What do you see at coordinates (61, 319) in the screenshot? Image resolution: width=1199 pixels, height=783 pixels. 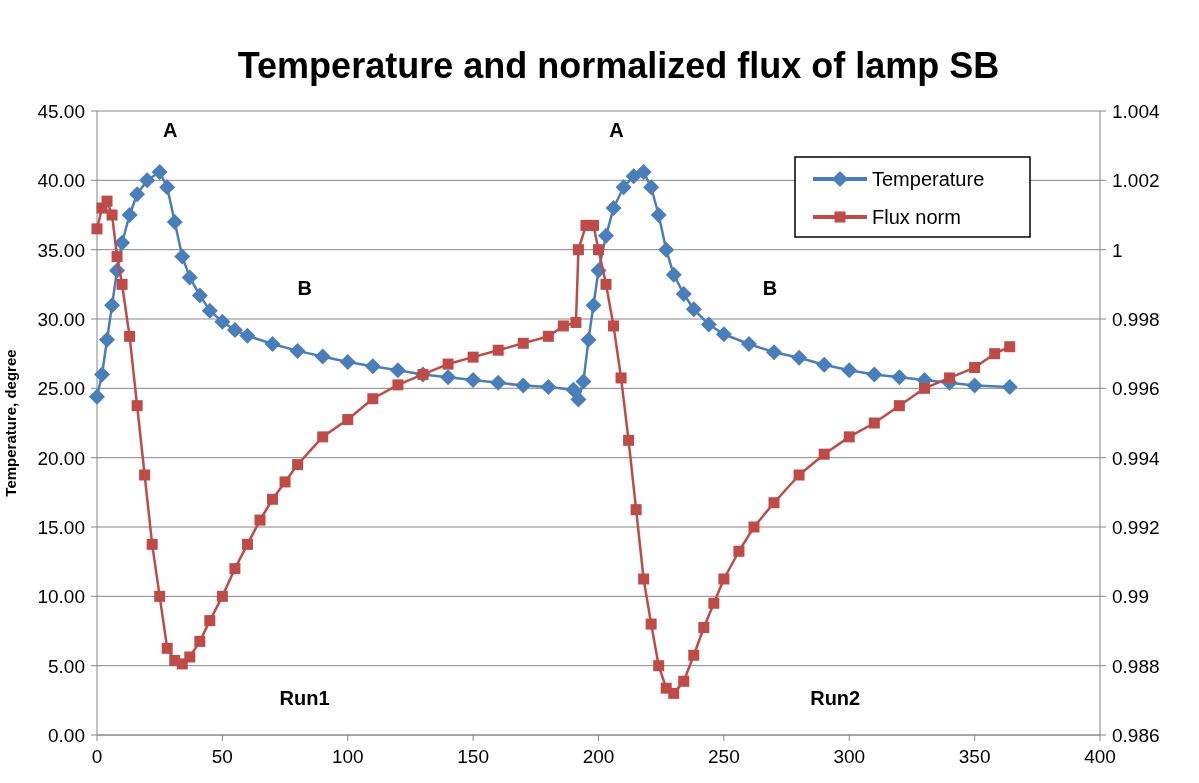 I see `y-tick-label: 30.00` at bounding box center [61, 319].